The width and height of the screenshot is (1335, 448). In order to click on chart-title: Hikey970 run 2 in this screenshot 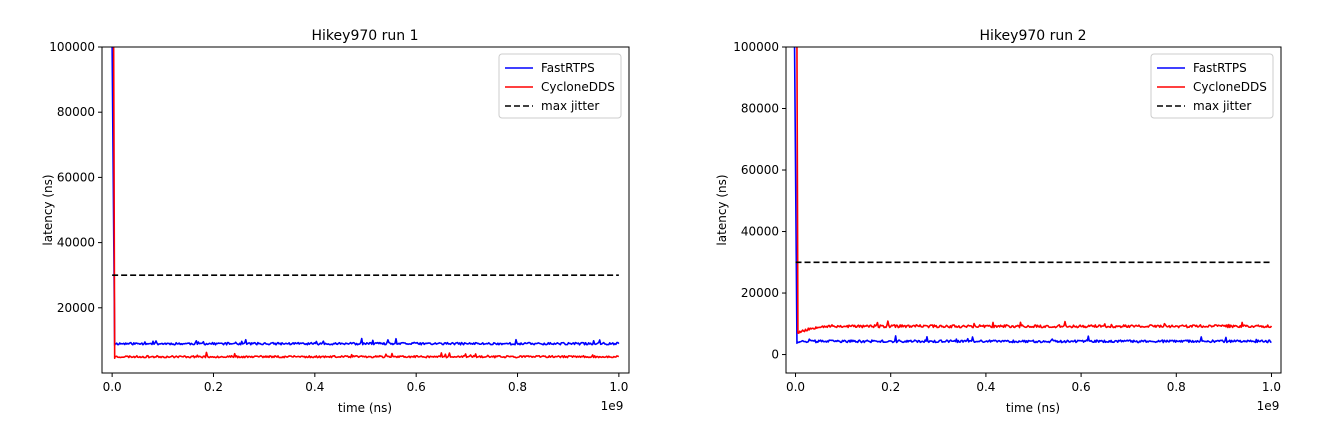, I will do `click(1033, 36)`.